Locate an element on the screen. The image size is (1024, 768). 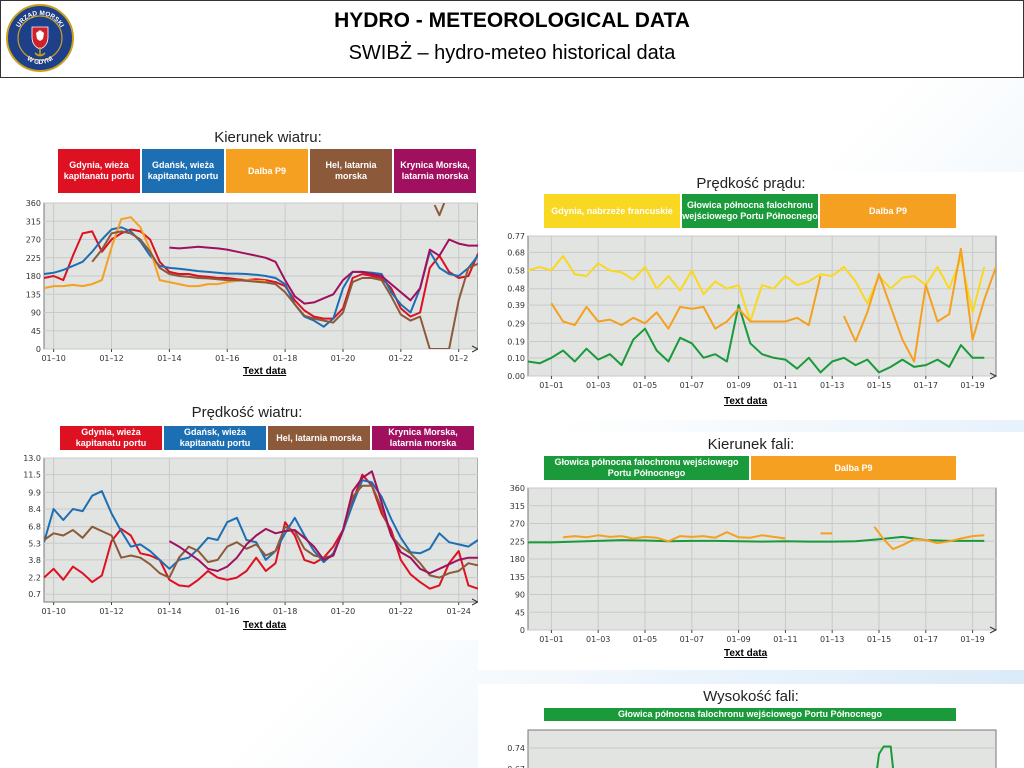
y-tick-label: 45 is located at coordinates (520, 612).